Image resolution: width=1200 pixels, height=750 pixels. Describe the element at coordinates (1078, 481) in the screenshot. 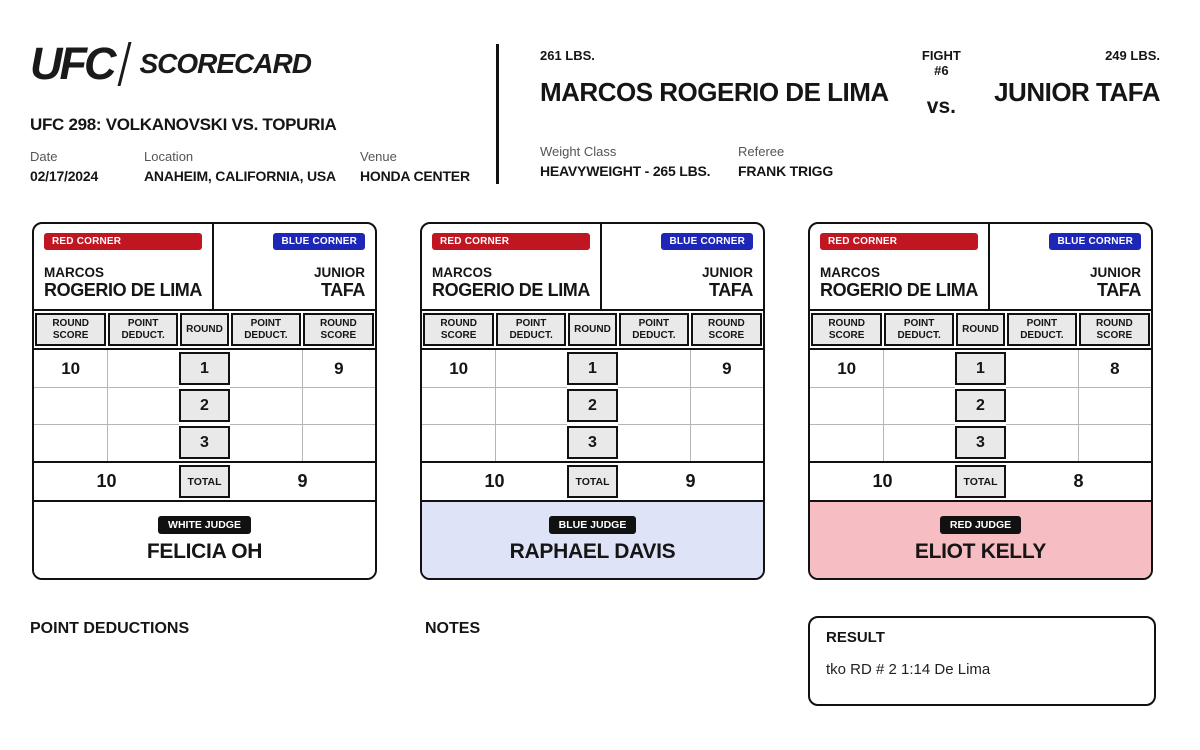

I see `blue-total-score: 8` at that location.